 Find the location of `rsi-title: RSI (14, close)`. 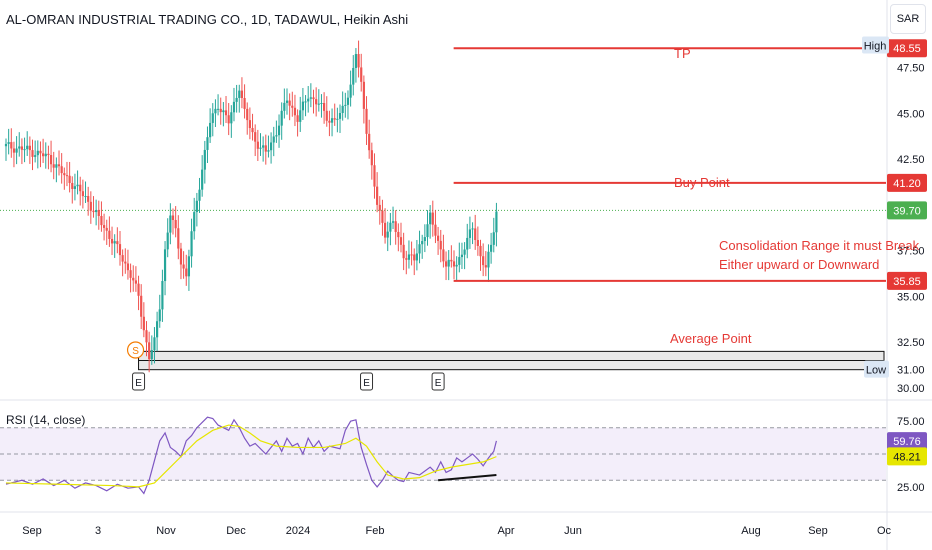

rsi-title: RSI (14, close) is located at coordinates (46, 420).